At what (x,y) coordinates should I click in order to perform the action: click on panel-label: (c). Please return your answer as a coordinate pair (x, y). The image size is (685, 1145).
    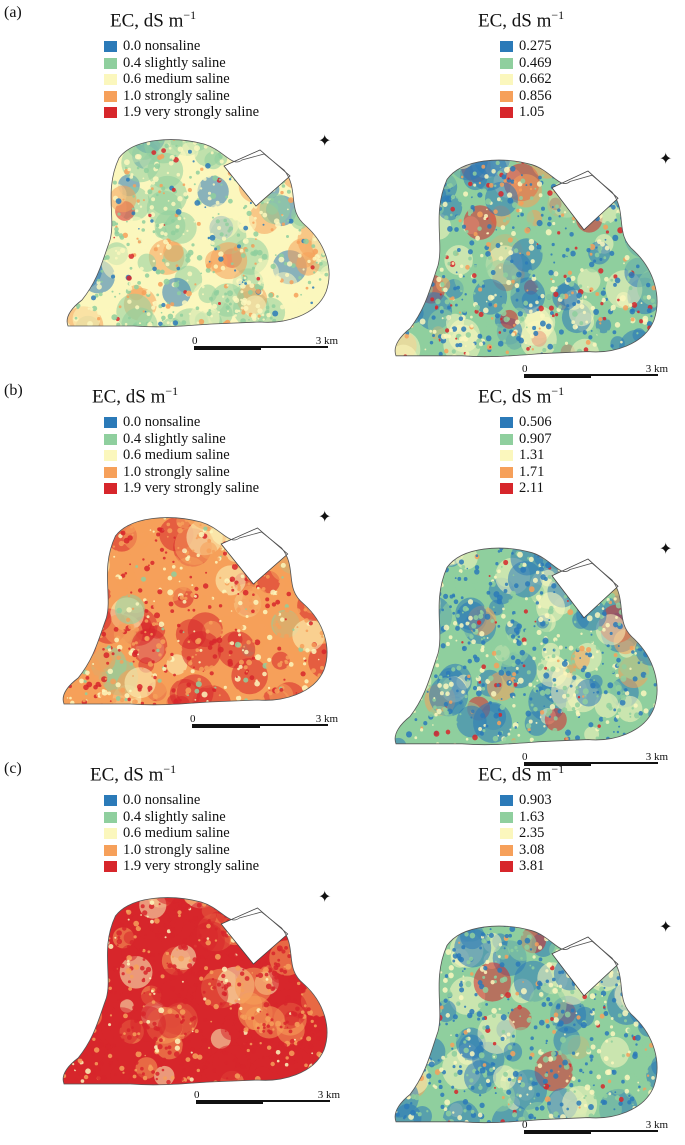
    Looking at the image, I should click on (13, 768).